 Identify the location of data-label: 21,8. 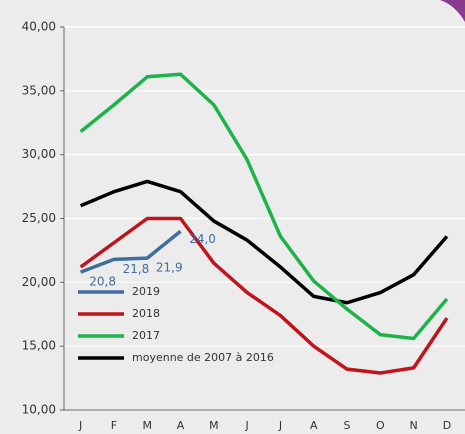
(136, 269).